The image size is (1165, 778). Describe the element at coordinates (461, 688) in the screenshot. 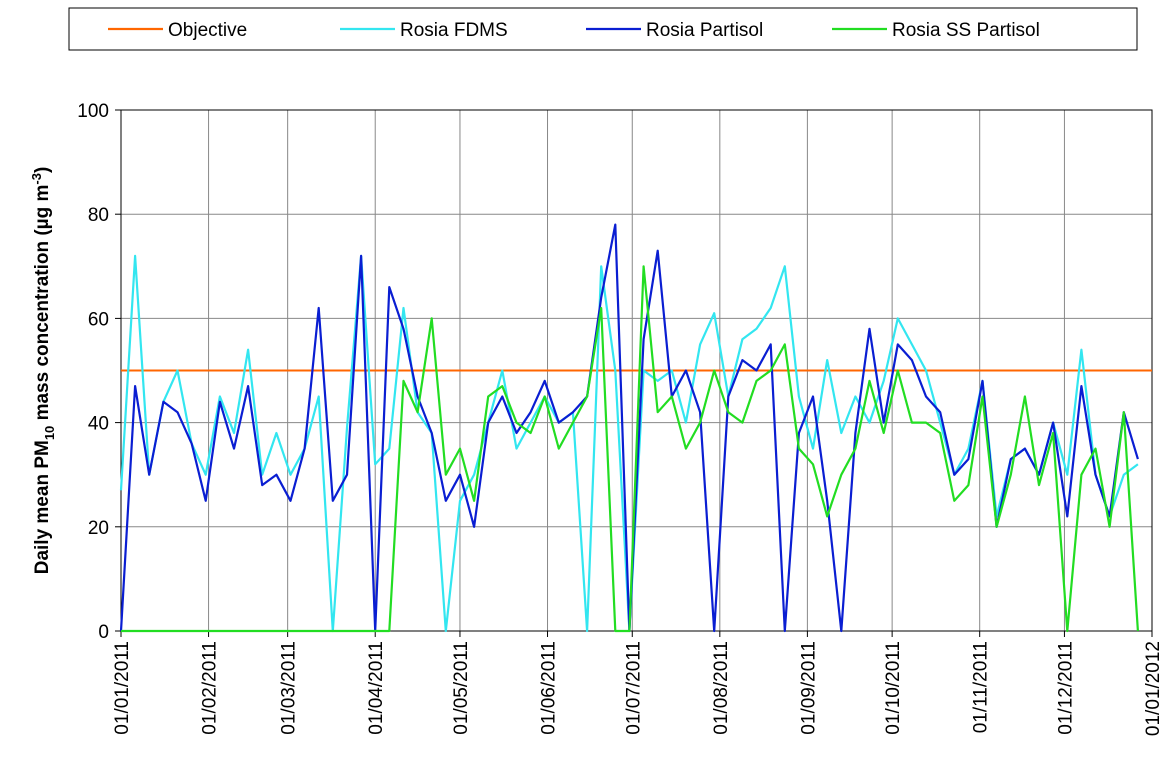

I see `x-tick-label: 01/05/2011` at that location.